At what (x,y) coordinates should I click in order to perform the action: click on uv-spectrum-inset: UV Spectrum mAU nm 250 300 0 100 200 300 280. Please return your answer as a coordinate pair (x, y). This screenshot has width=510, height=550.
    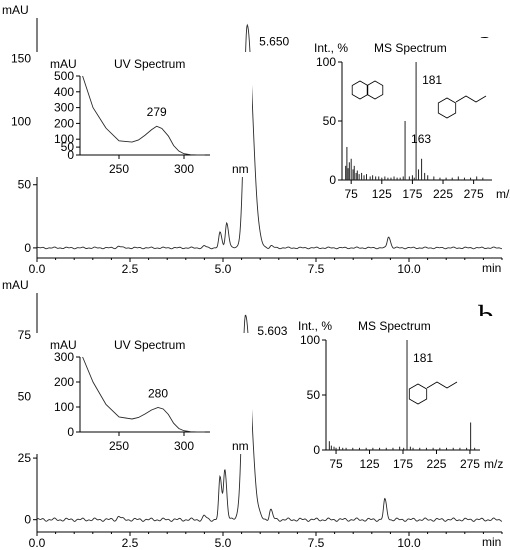
    Looking at the image, I should click on (142, 393).